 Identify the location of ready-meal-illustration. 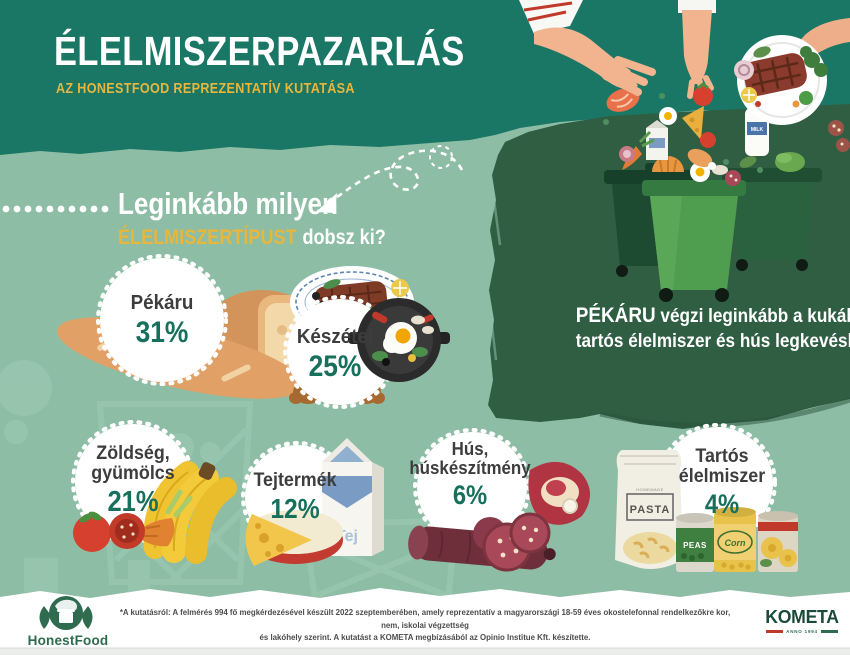
(366, 337).